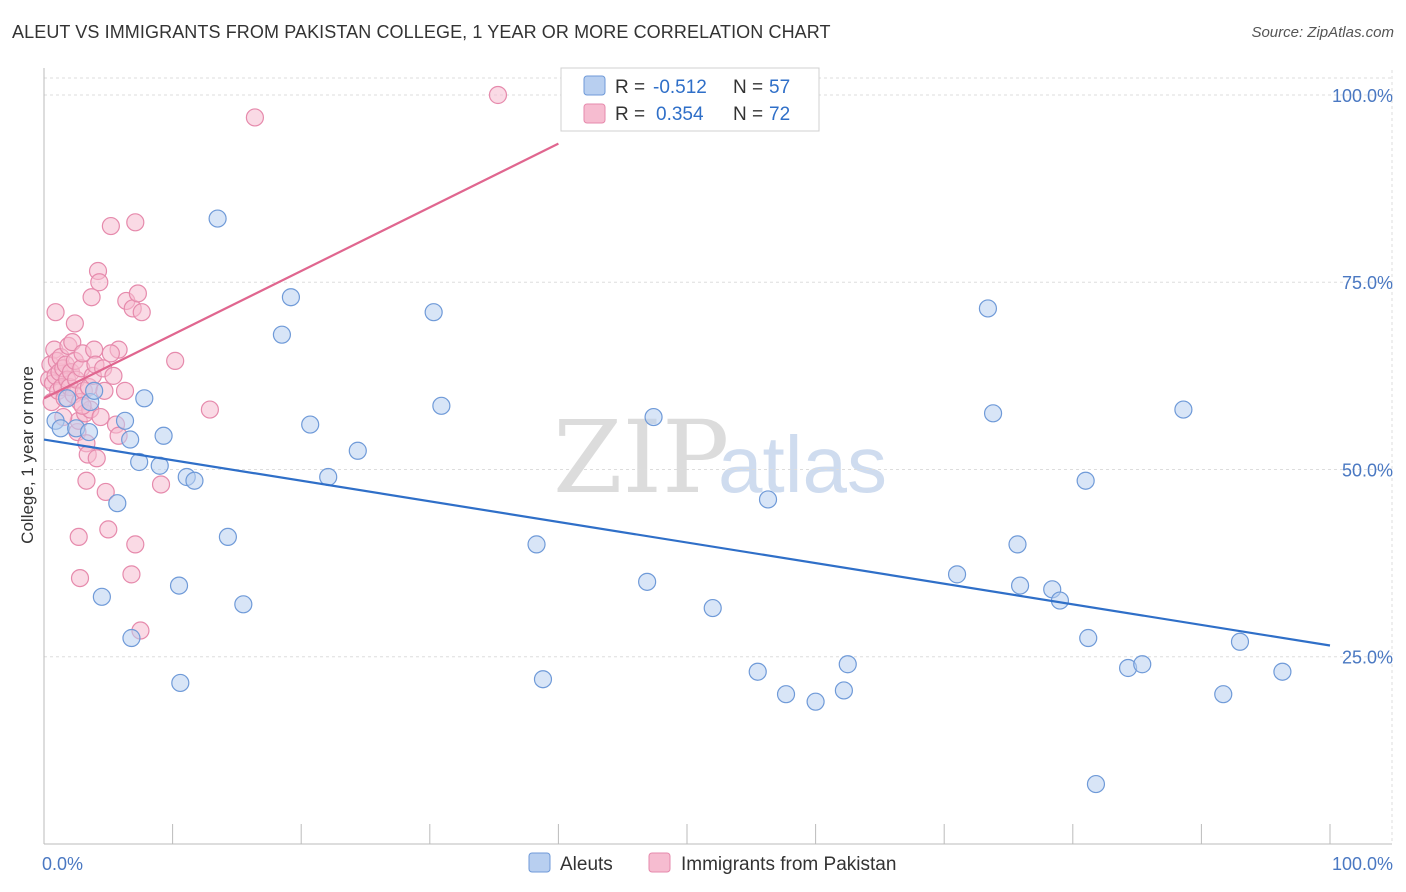 The image size is (1406, 892). What do you see at coordinates (1367, 658) in the screenshot?
I see `y-tick-label-0: 25.0%` at bounding box center [1367, 658].